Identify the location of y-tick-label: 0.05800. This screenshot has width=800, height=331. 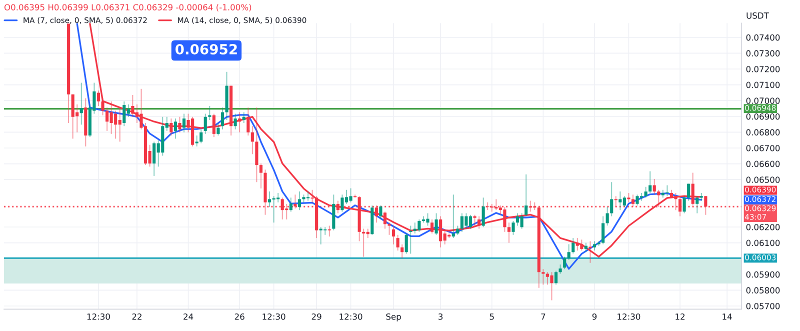
(763, 290).